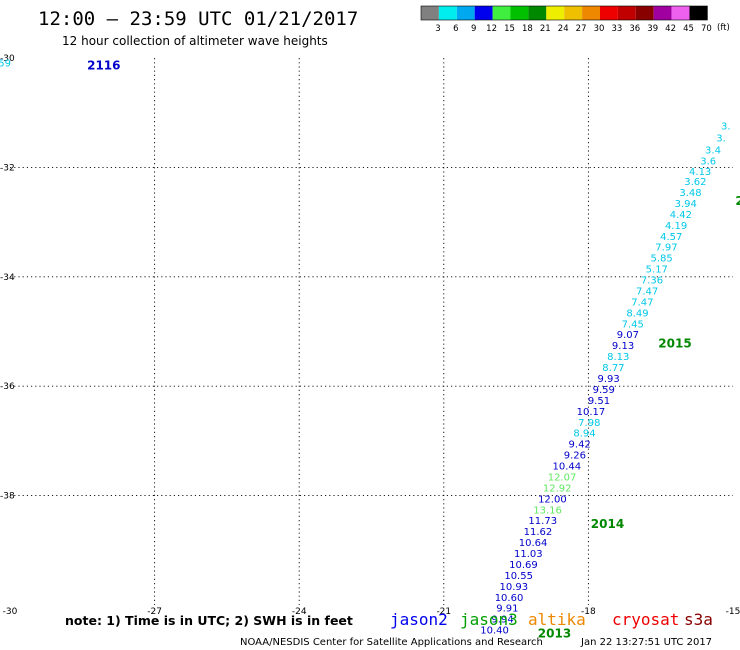 The height and width of the screenshot is (650, 740). What do you see at coordinates (670, 29) in the screenshot?
I see `colorbar-label: 42` at bounding box center [670, 29].